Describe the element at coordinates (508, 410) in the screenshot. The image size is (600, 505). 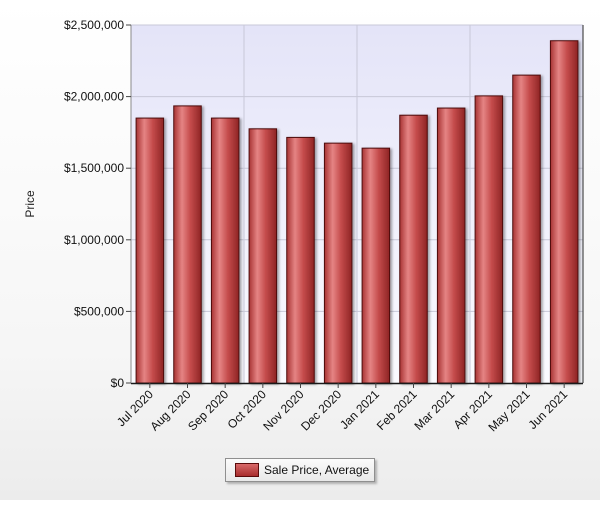
I see `x-tick-label: May 2021` at that location.